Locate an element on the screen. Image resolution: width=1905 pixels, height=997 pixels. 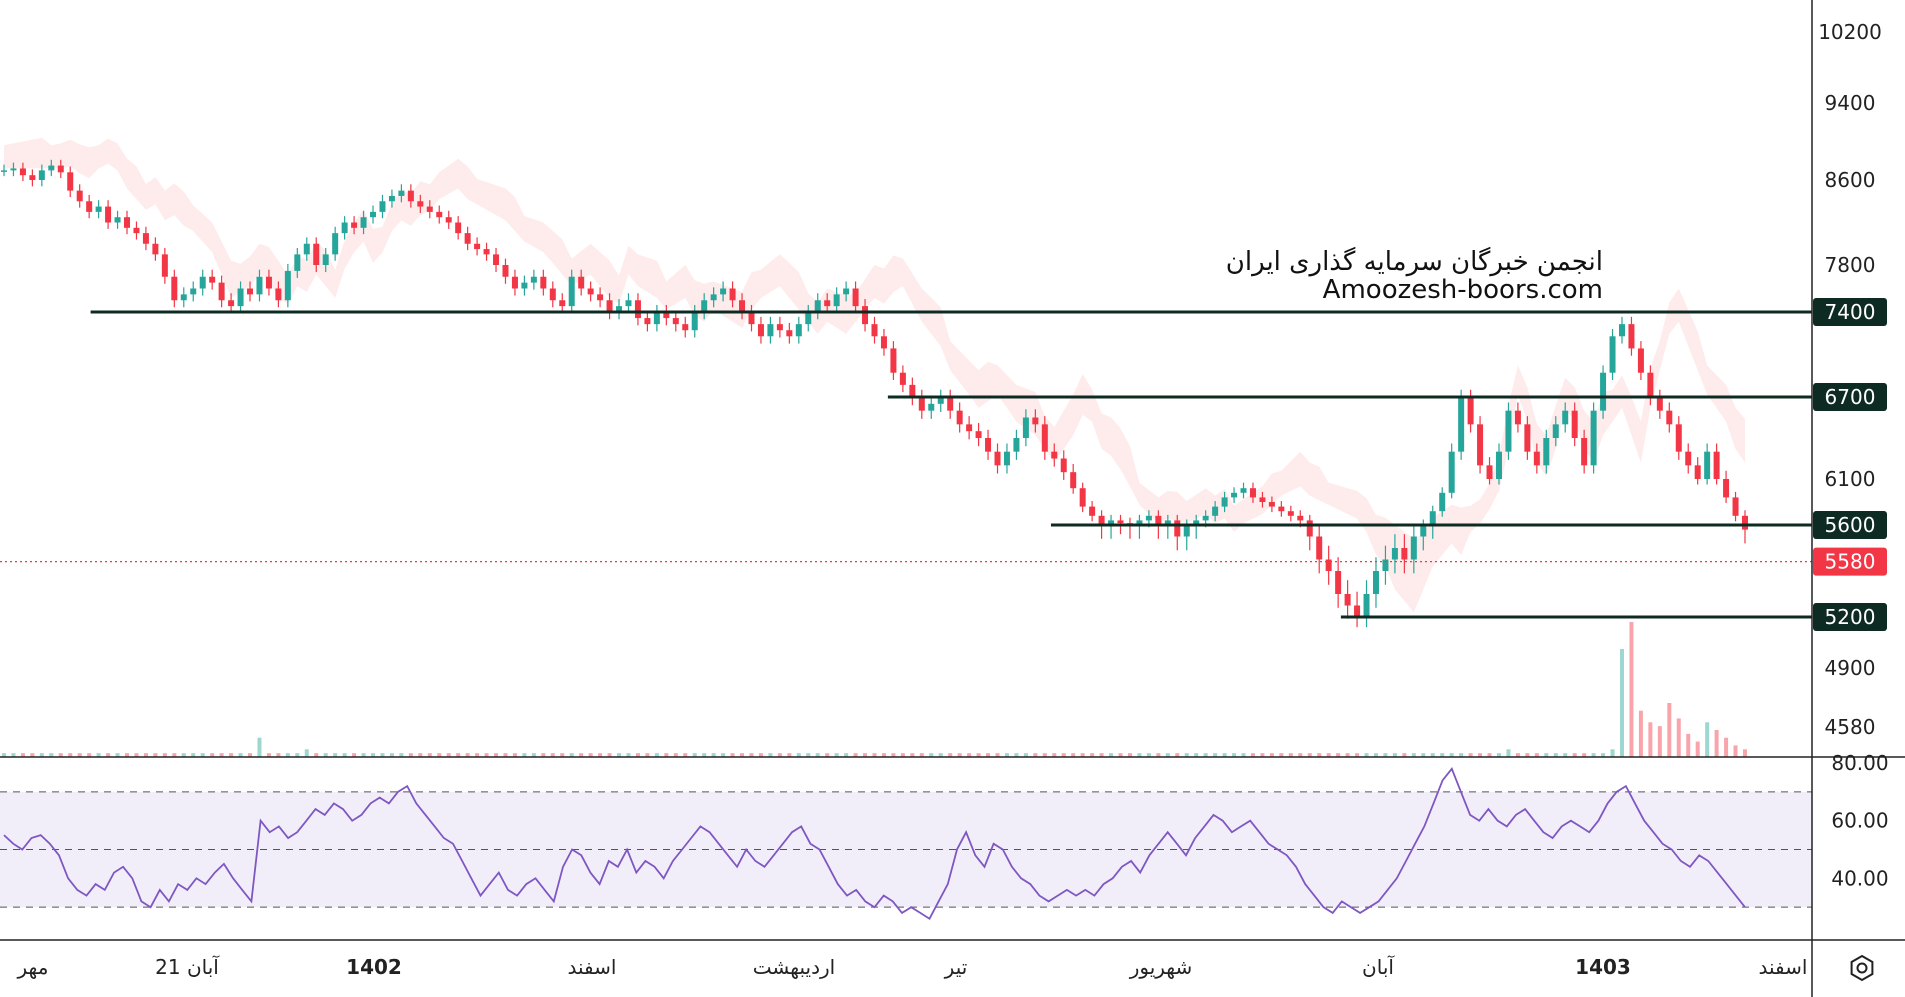
last-price-label: 5580 is located at coordinates (1850, 562).